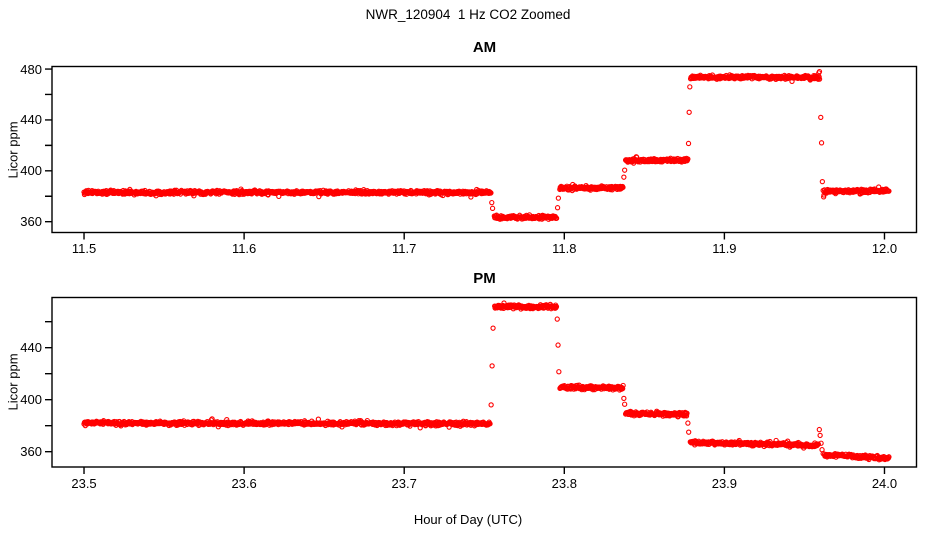 This screenshot has width=936, height=540. Describe the element at coordinates (31, 171) in the screenshot. I see `am-y-tick-label-400: 400` at that location.